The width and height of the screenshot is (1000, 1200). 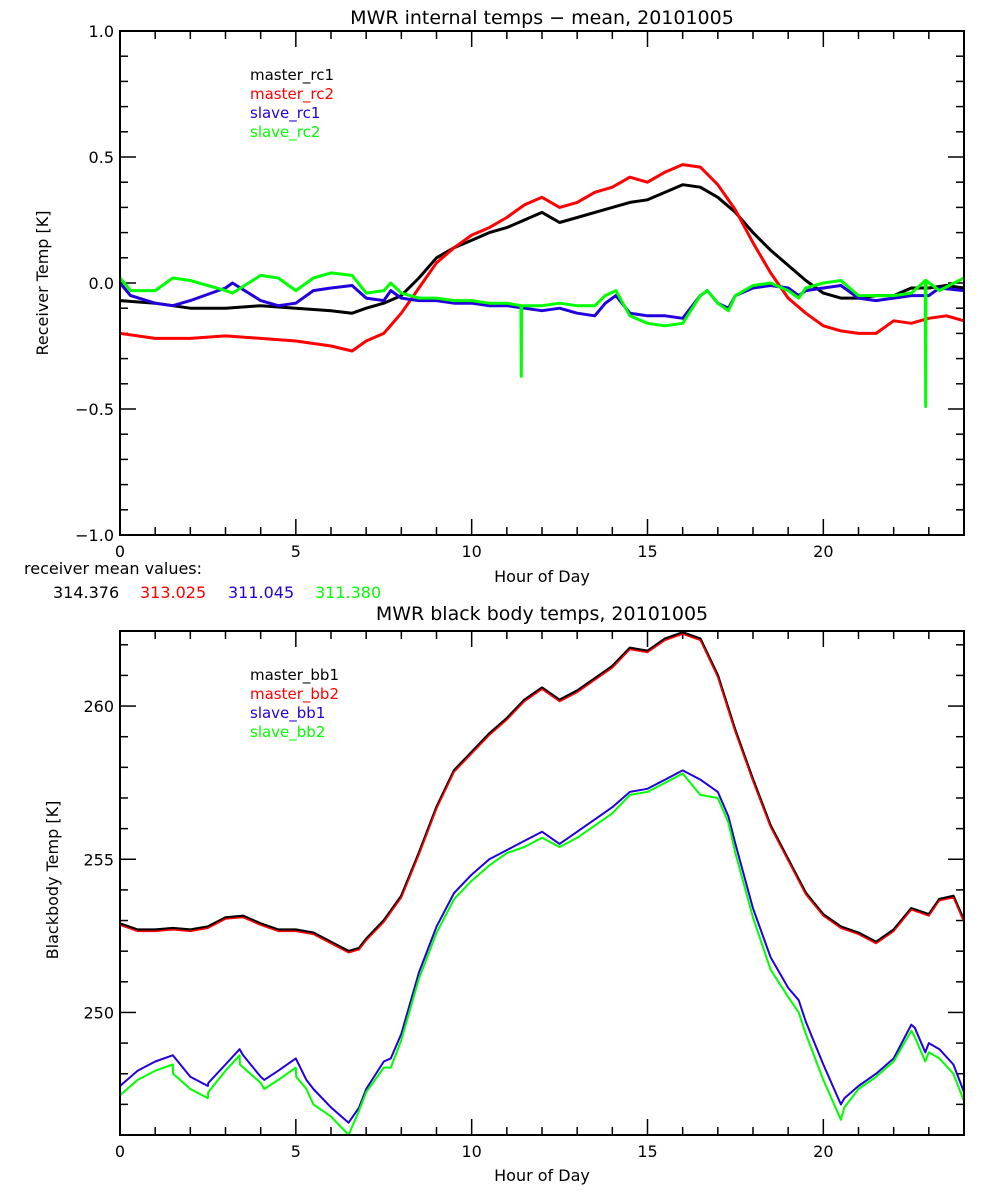 What do you see at coordinates (94, 535) in the screenshot?
I see `y-tick-label: −1.0` at bounding box center [94, 535].